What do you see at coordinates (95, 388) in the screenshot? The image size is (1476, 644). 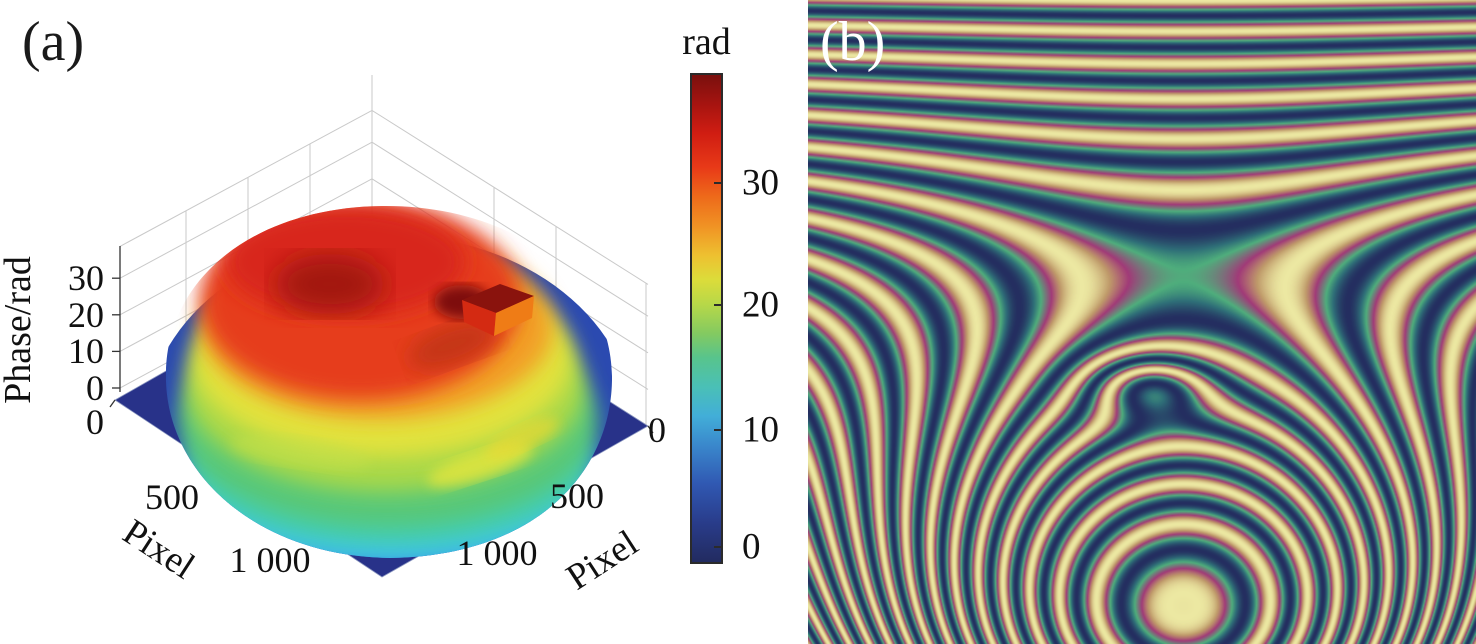 I see `z-tick: 0` at bounding box center [95, 388].